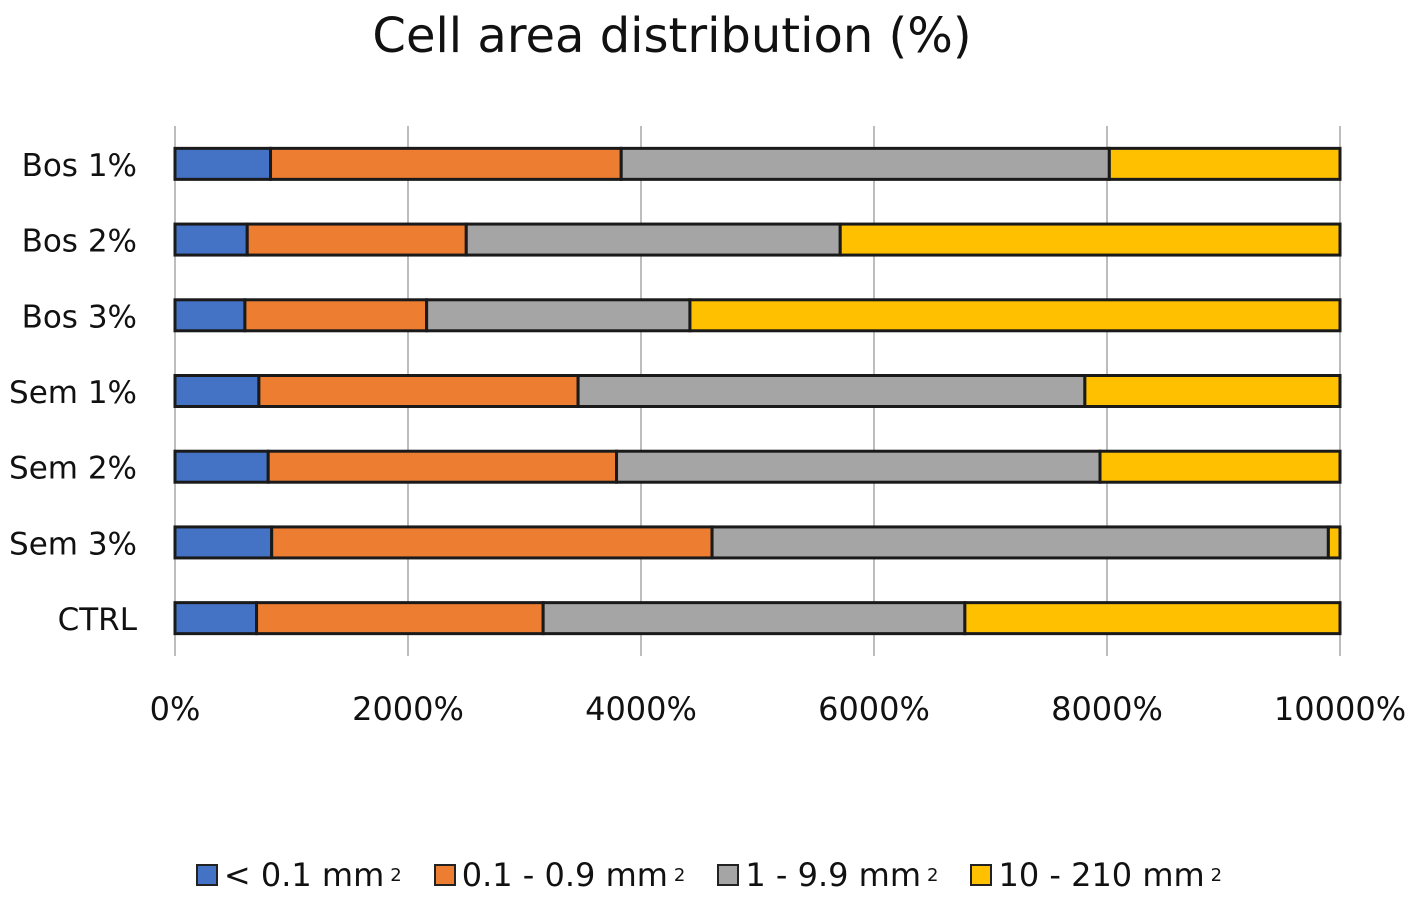  I want to click on y-tick-label: Sem 3%, so click(73, 544).